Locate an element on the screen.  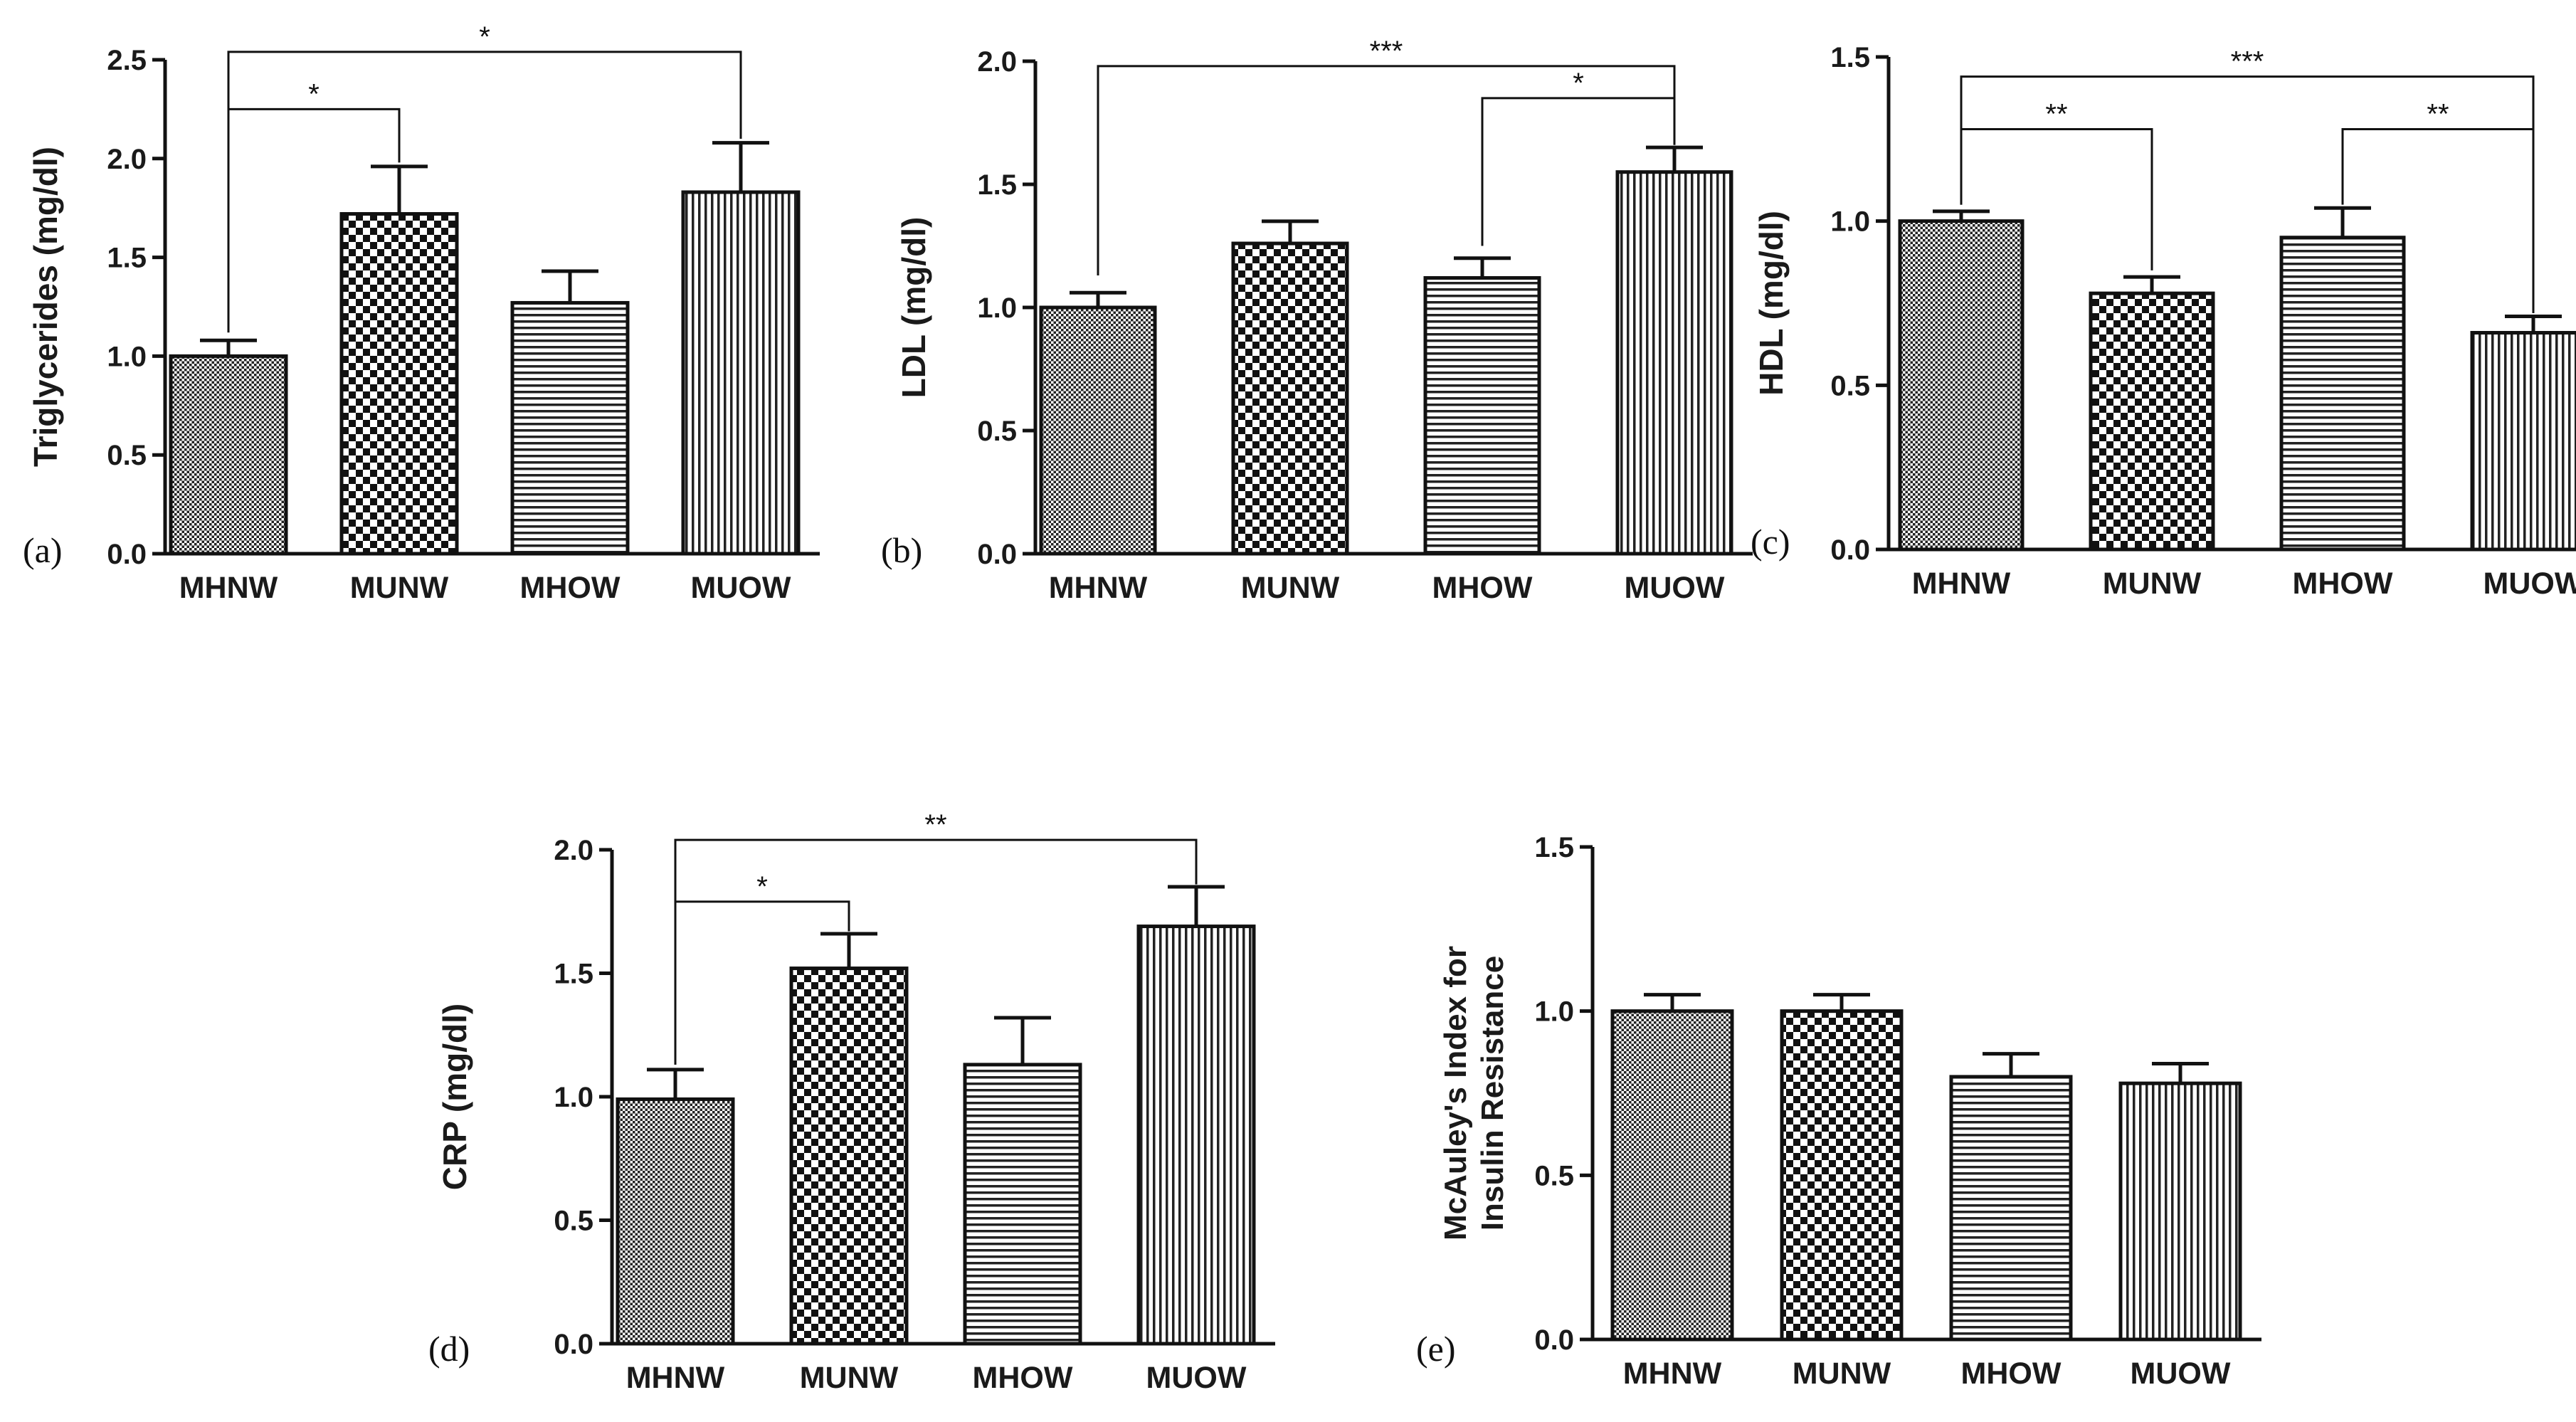
y-axis-title: Triglycerides (mg/dl) is located at coordinates (45, 307).